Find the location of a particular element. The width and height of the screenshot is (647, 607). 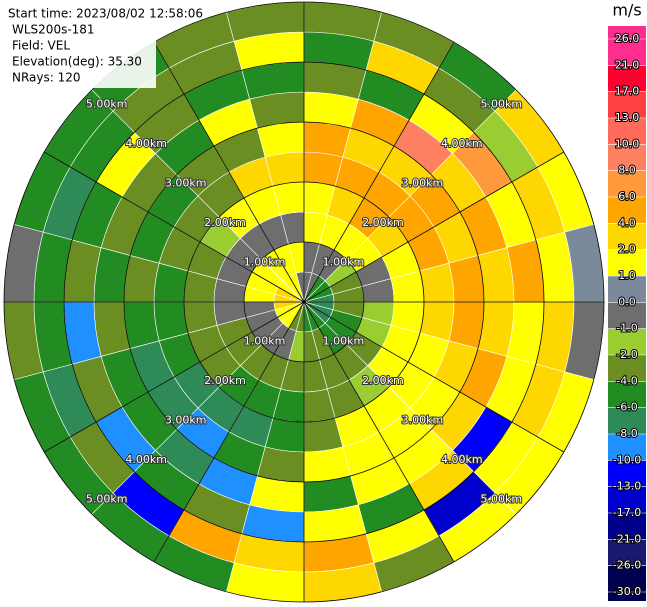

colorbar-extend-bottom is located at coordinates (627, 596).